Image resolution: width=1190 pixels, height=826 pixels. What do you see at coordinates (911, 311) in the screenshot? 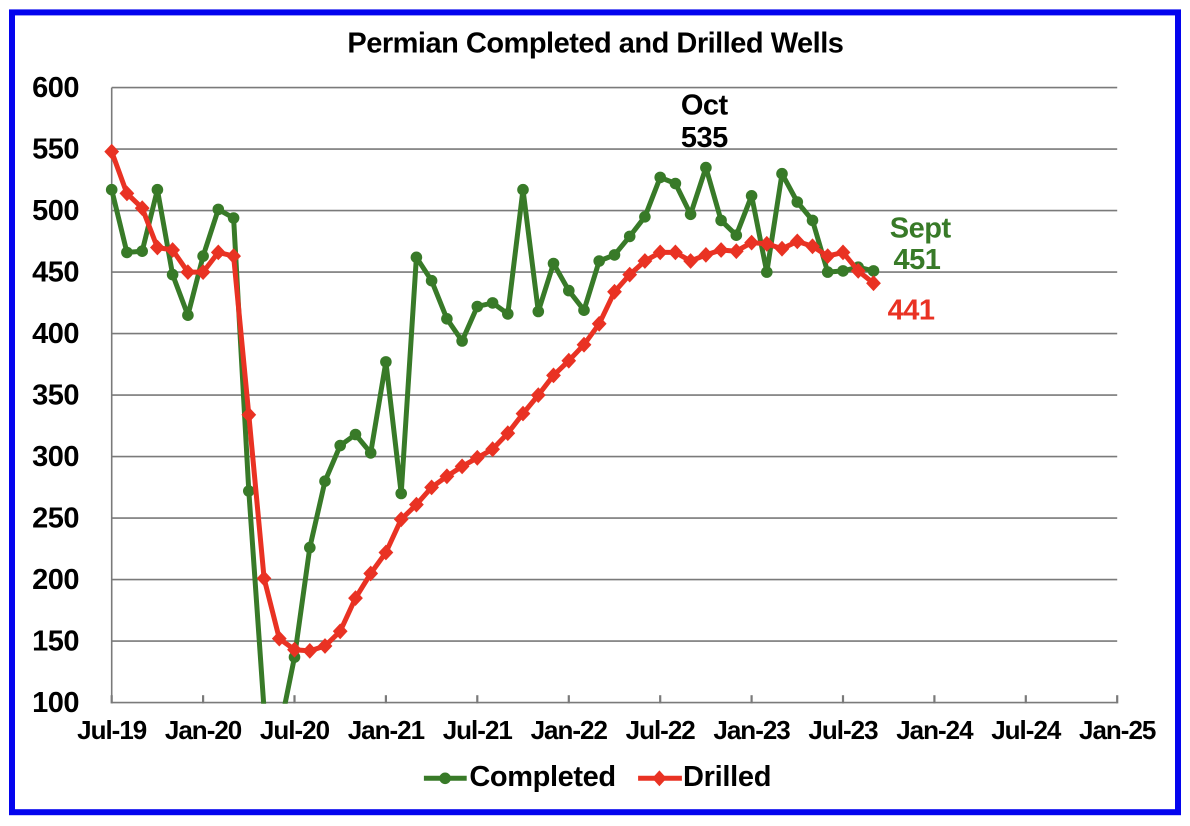
I see `svg-text: 441` at bounding box center [911, 311].